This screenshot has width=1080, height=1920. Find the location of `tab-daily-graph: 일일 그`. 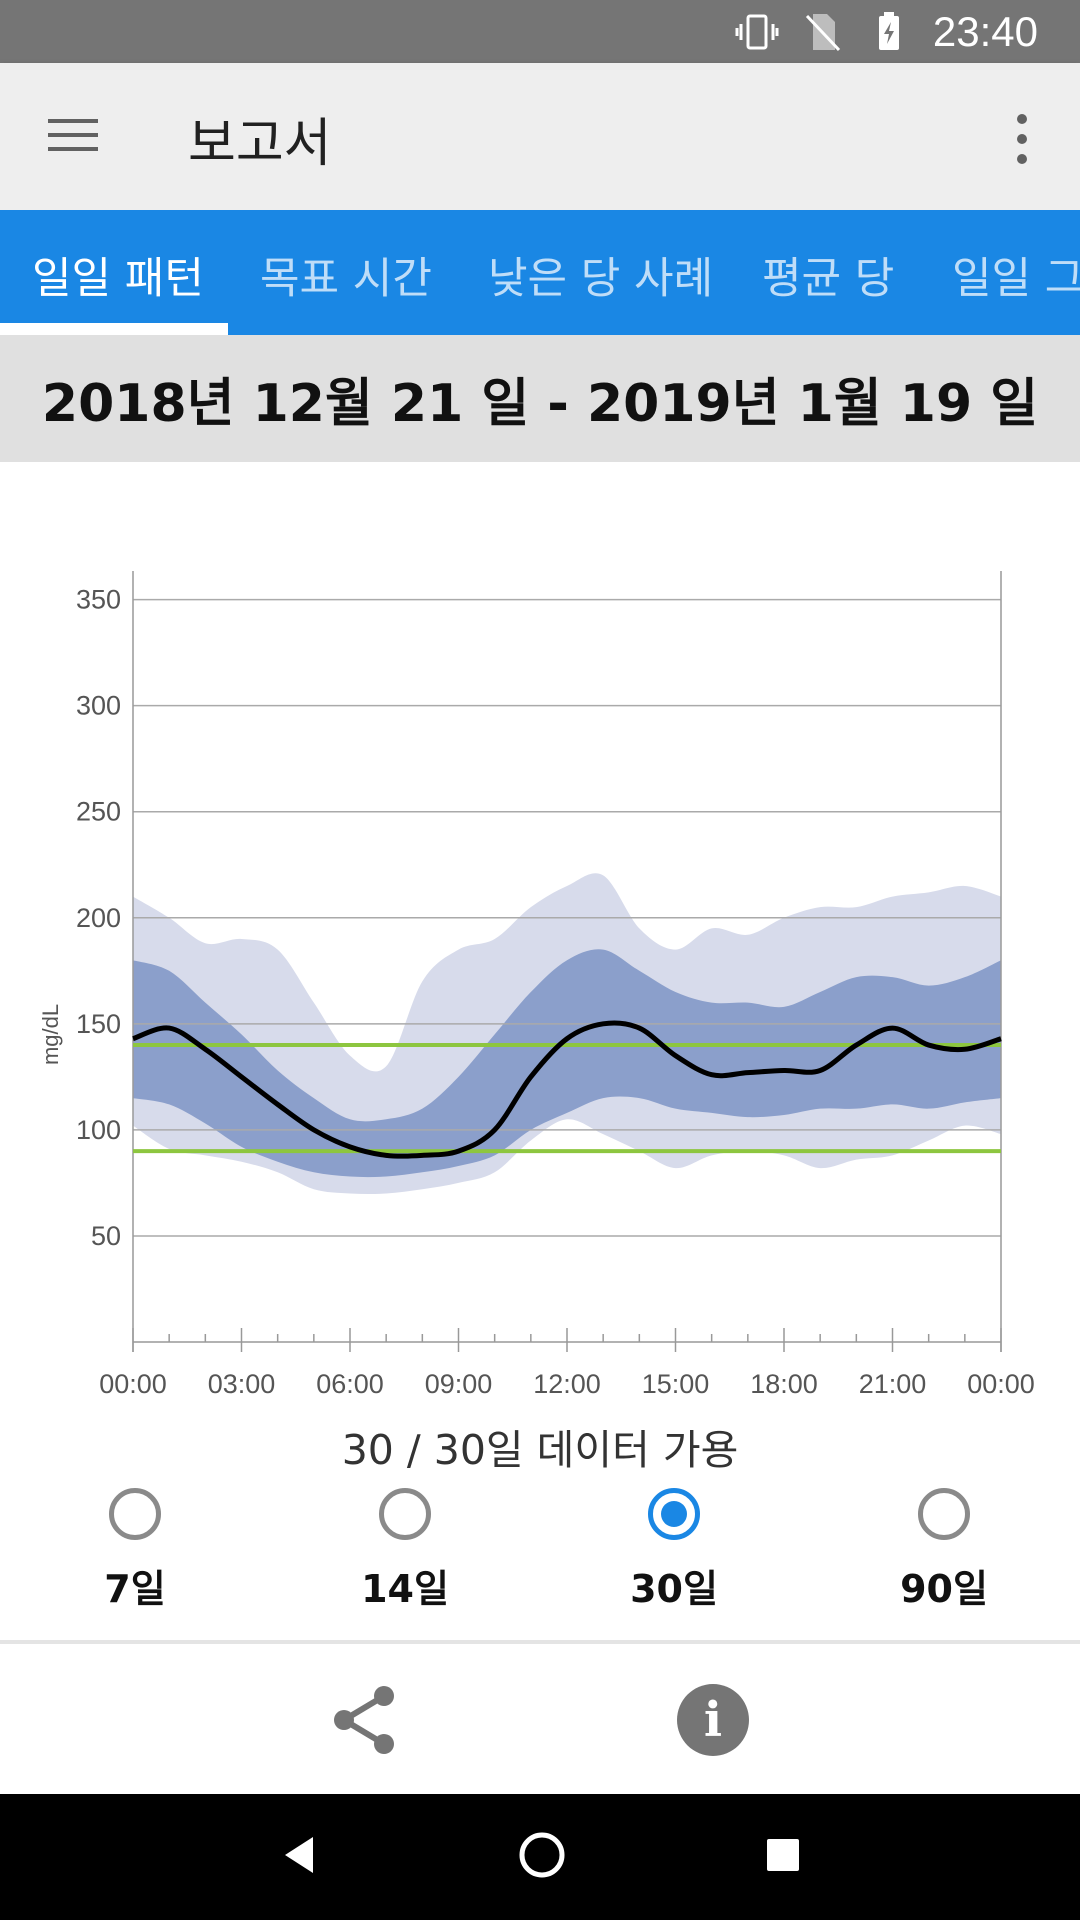

tab-daily-graph: 일일 그 is located at coordinates (1016, 279).